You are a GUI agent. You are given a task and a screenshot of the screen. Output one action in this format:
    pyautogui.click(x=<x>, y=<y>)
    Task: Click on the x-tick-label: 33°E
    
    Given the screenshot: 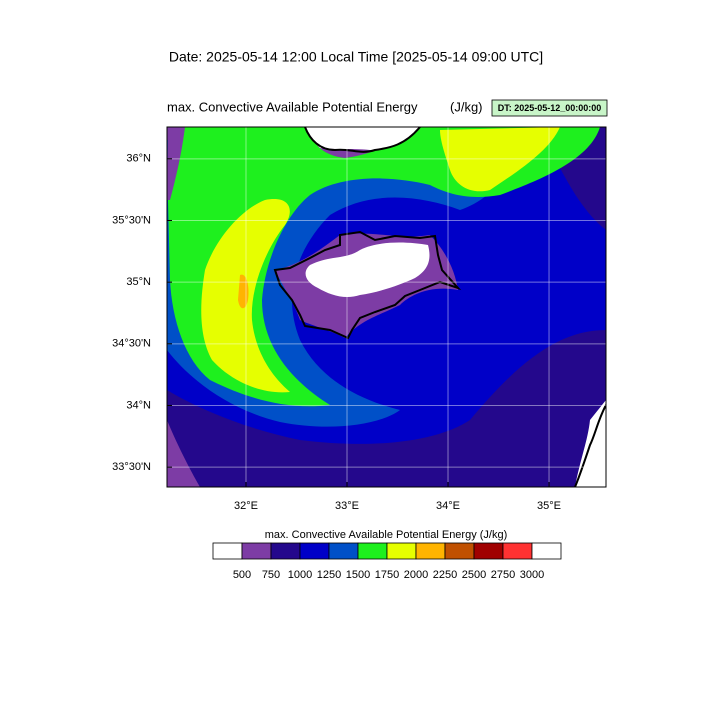 What is the action you would take?
    pyautogui.click(x=347, y=506)
    